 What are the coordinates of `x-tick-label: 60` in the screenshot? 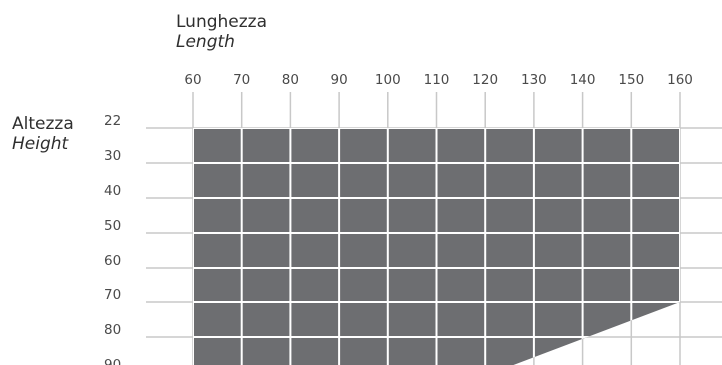 It's located at (192, 80).